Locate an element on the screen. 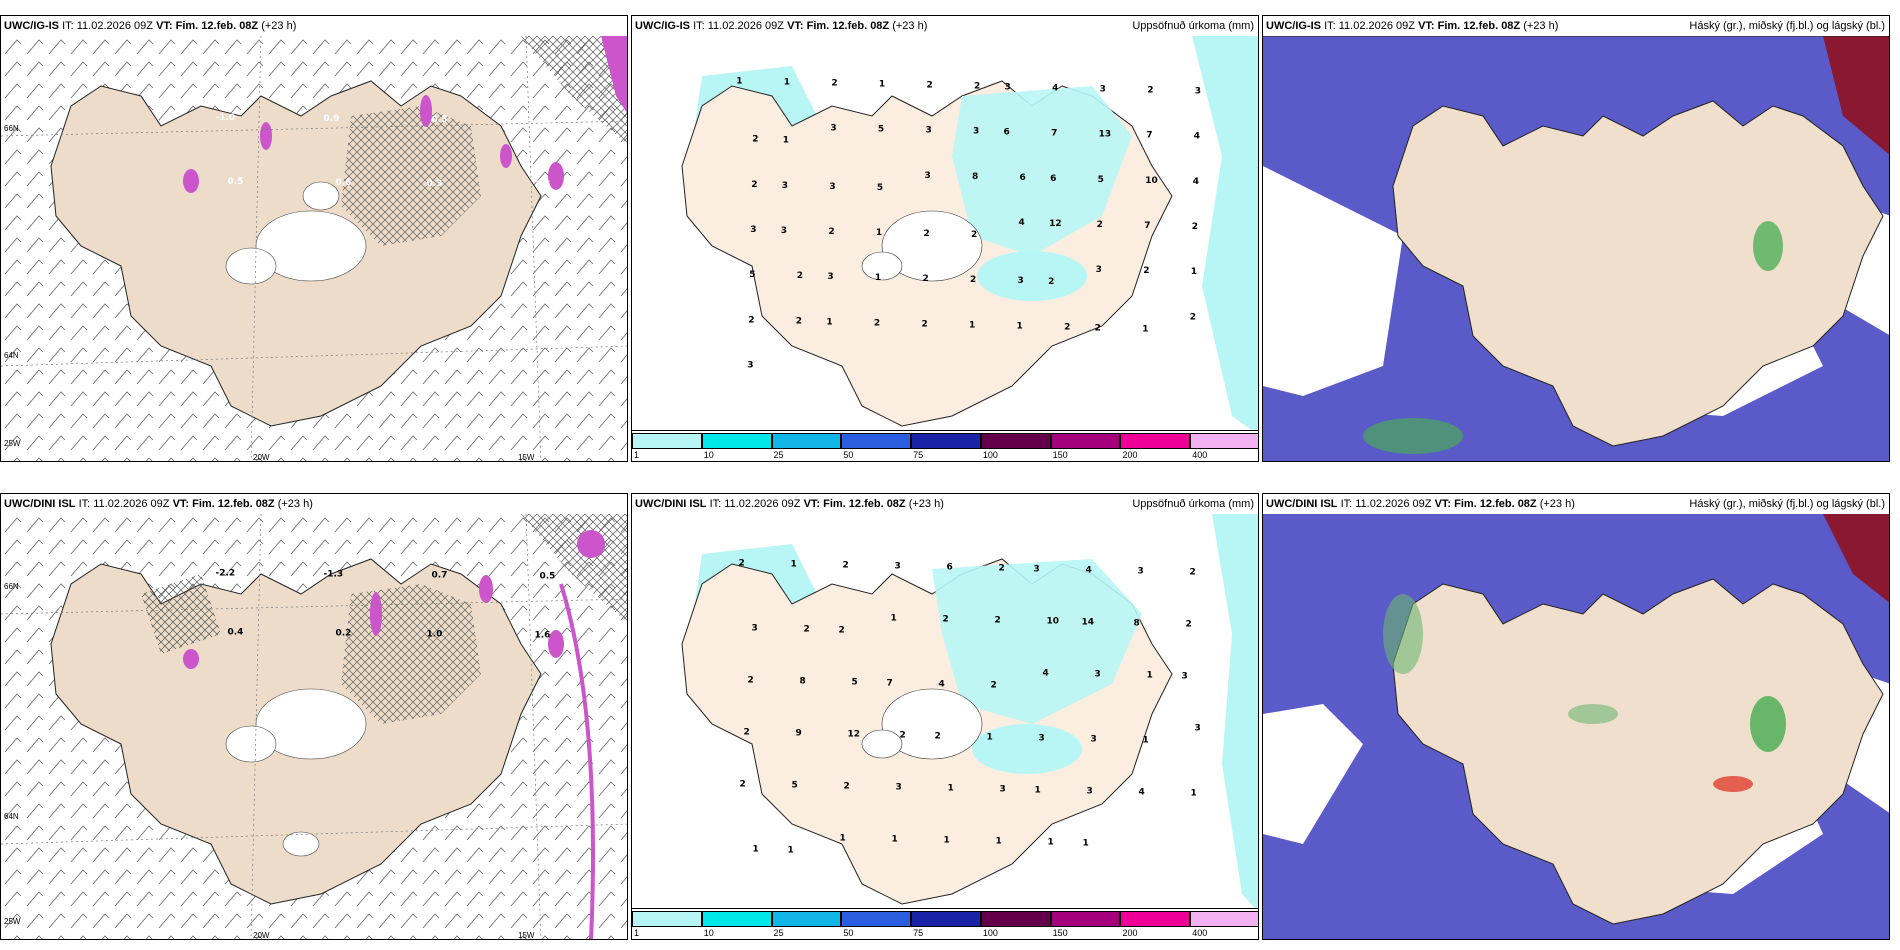  value-label: 0.5 is located at coordinates (236, 182).